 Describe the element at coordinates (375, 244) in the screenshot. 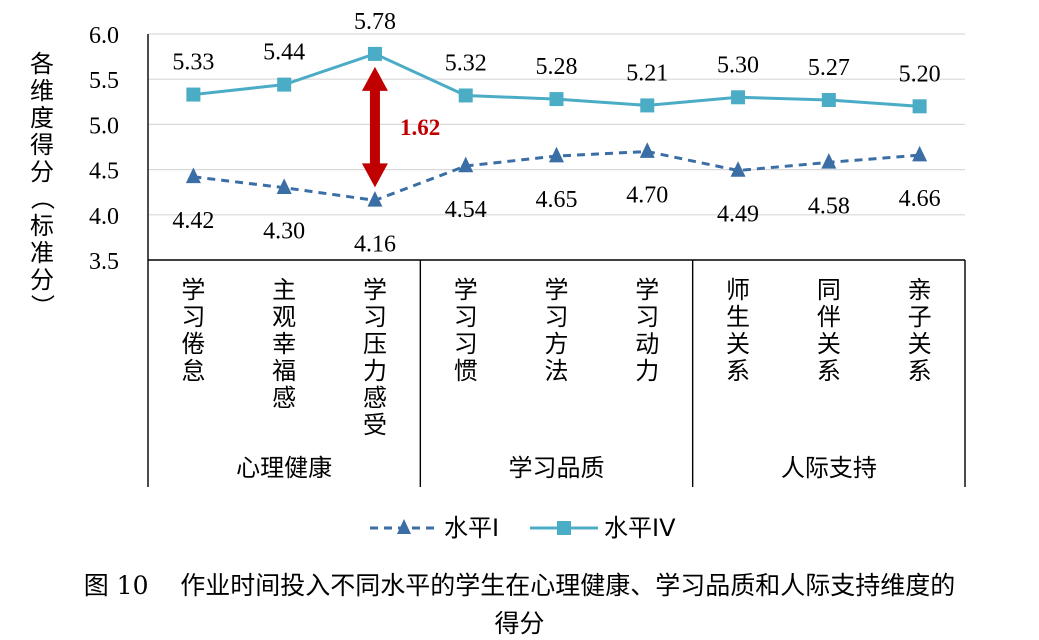

I see `data-label: 4.16` at that location.